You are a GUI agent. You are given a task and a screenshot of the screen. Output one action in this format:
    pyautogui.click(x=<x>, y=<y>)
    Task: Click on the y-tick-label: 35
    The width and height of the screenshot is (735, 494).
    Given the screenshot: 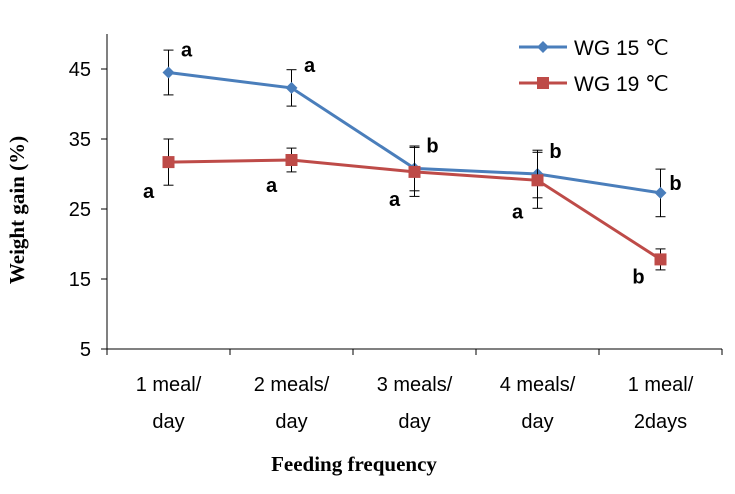 What is the action you would take?
    pyautogui.click(x=80, y=140)
    